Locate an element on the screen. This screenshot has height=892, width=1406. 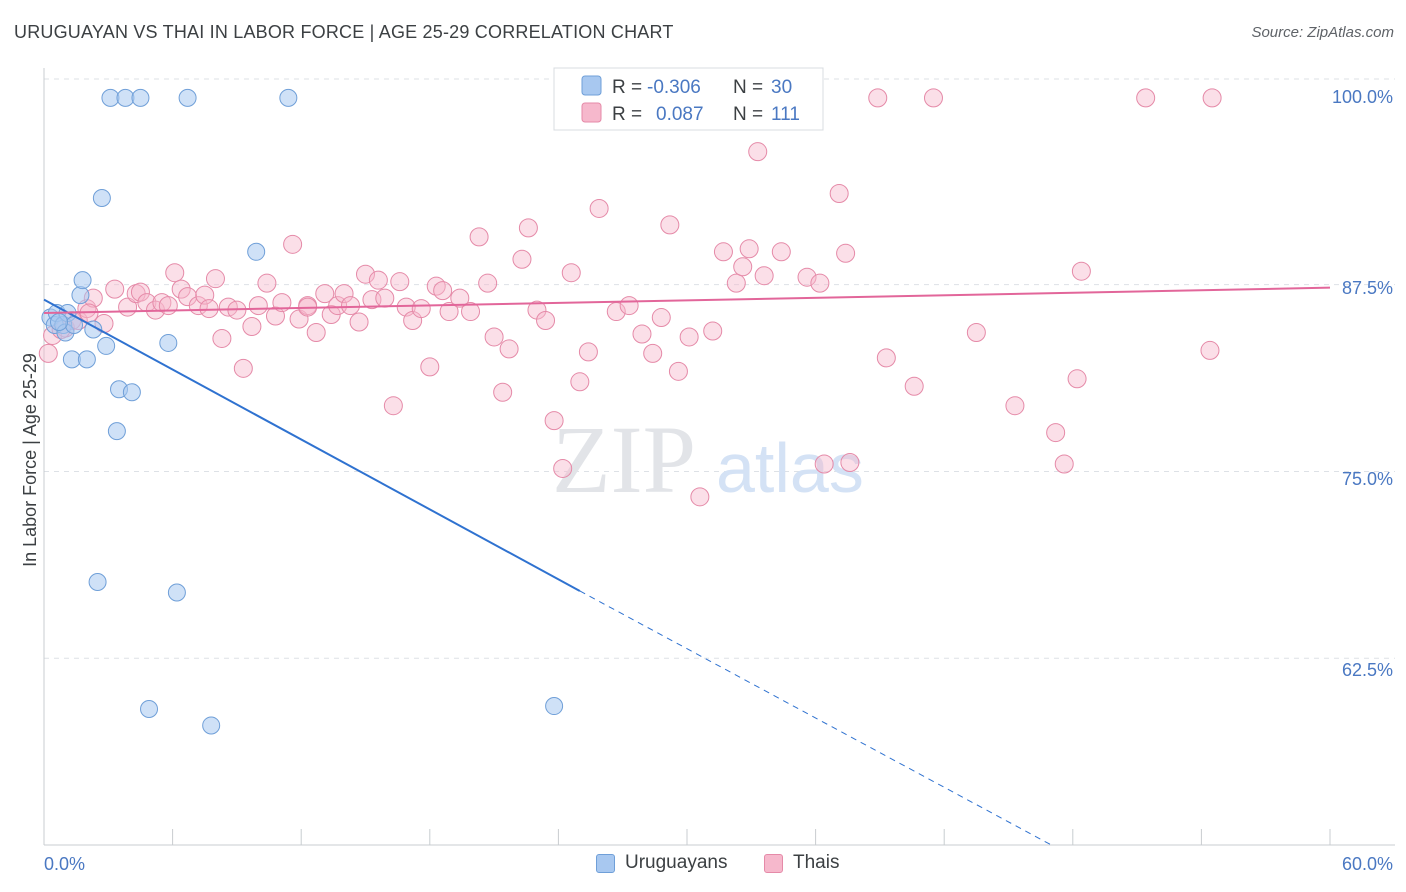
legend-item-thais: Thais is located at coordinates (801, 863).